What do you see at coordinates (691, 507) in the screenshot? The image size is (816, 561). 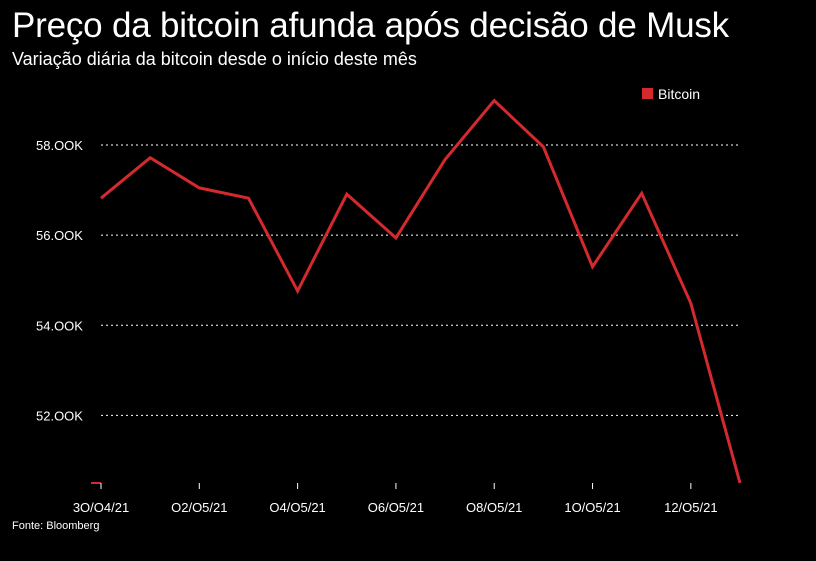 I see `x-tick-label: 12/O5/21` at bounding box center [691, 507].